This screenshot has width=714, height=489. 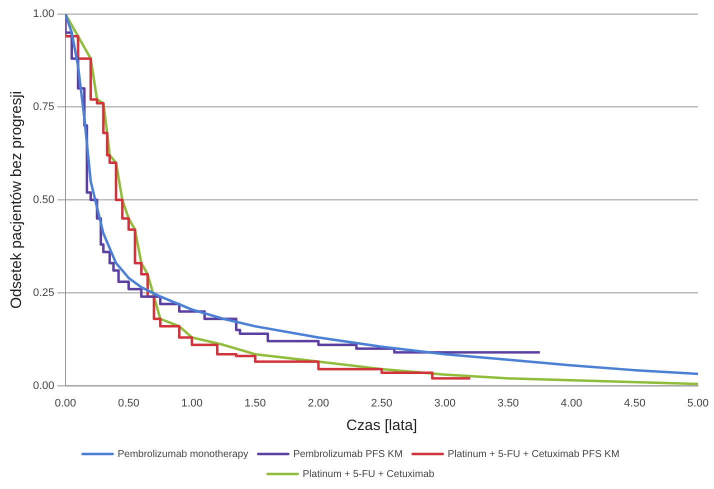 I want to click on x-axis-title: Czas [lata], so click(x=382, y=425).